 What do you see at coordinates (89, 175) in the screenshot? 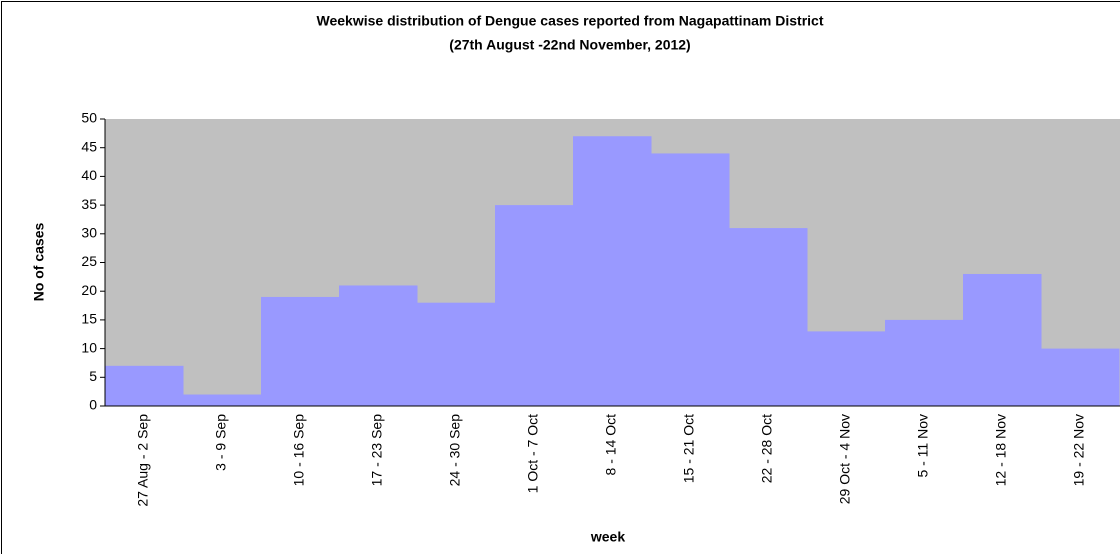
I see `y-tick-label: 40` at bounding box center [89, 175].